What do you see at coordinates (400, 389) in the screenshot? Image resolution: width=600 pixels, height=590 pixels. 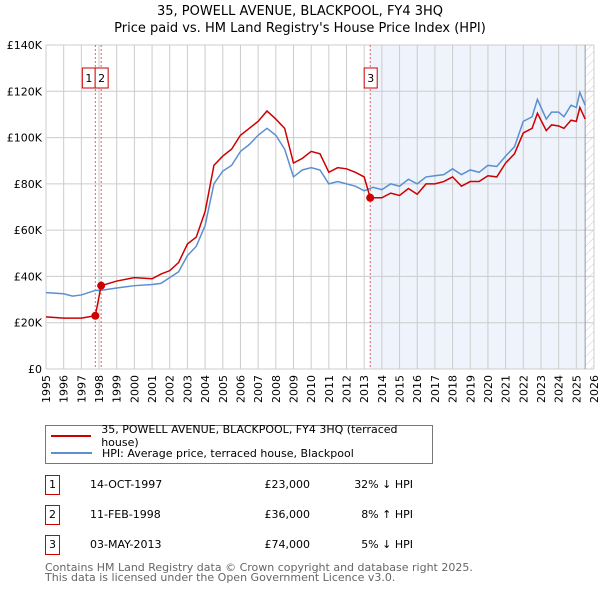 I see `x-tick-label: 2015` at bounding box center [400, 389].